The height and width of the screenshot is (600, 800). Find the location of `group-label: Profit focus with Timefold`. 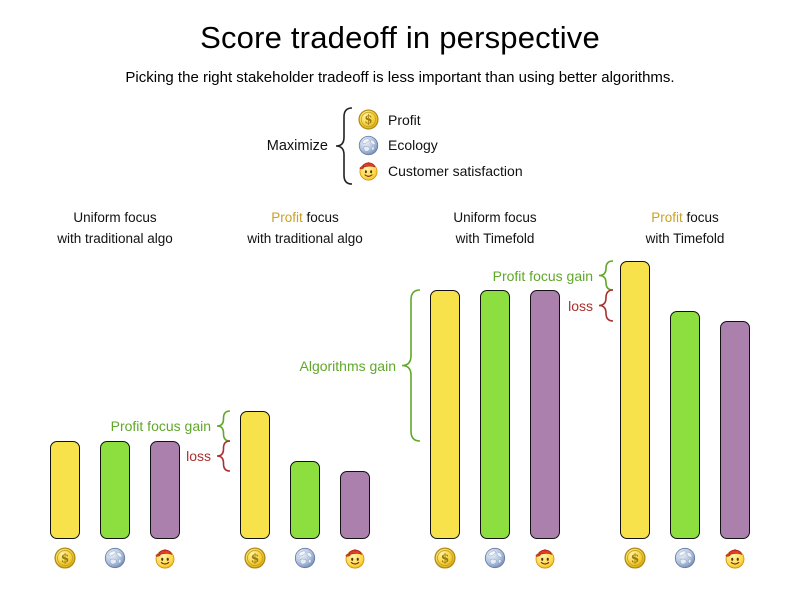

group-label: Profit focus with Timefold is located at coordinates (685, 228).